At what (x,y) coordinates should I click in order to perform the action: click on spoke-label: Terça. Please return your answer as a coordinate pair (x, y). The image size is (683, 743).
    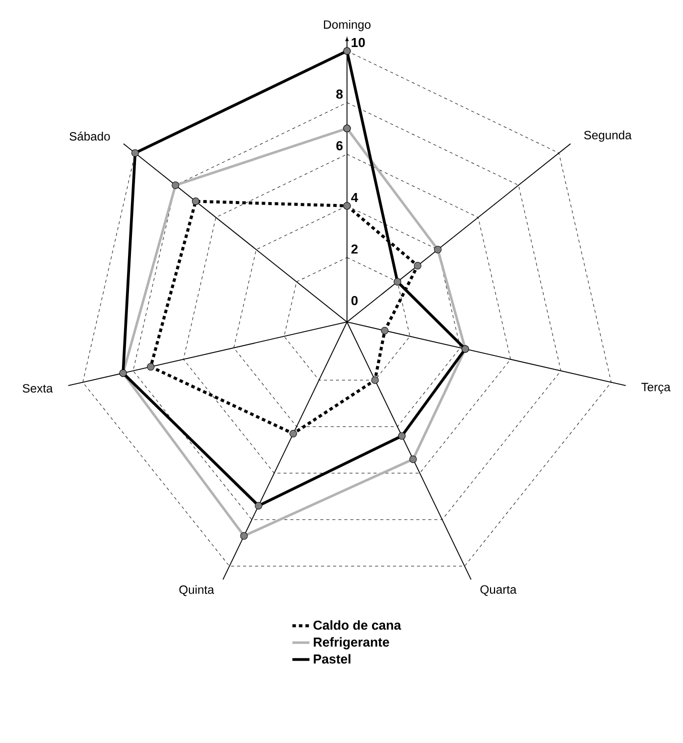
    Looking at the image, I should click on (656, 388).